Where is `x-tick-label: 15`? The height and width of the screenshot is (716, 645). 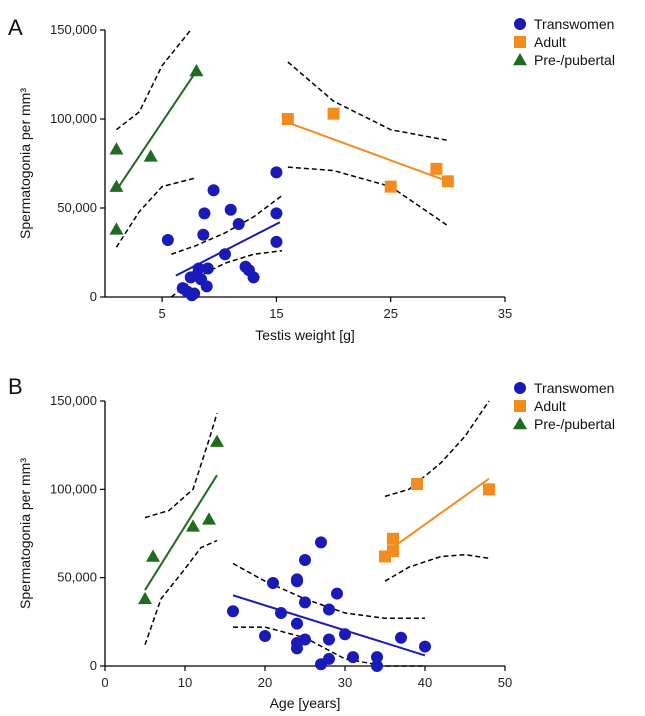
x-tick-label: 15 is located at coordinates (276, 313).